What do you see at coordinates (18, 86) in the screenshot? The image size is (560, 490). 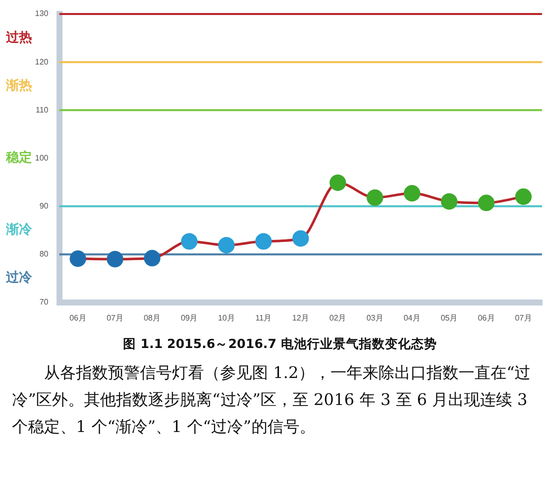 I see `ref-line-label: 渐热` at bounding box center [18, 86].